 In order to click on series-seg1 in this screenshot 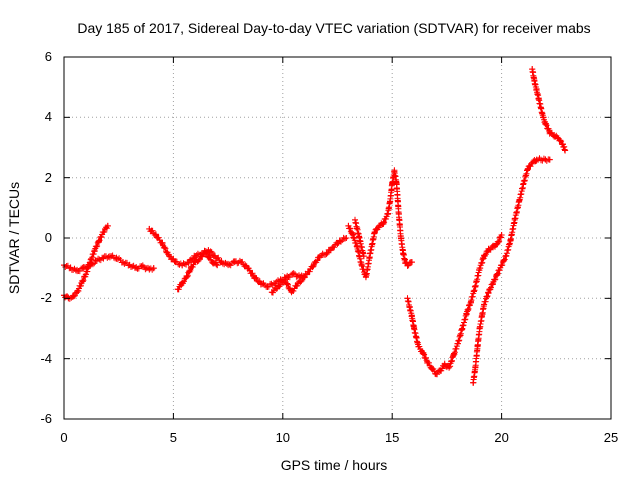, I will do `click(109, 263)`.